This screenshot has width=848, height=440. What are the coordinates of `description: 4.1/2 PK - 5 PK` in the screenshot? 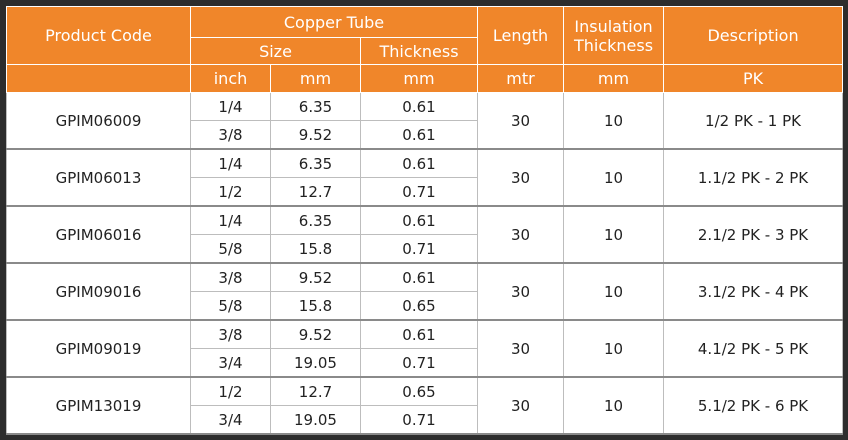 It's located at (753, 348).